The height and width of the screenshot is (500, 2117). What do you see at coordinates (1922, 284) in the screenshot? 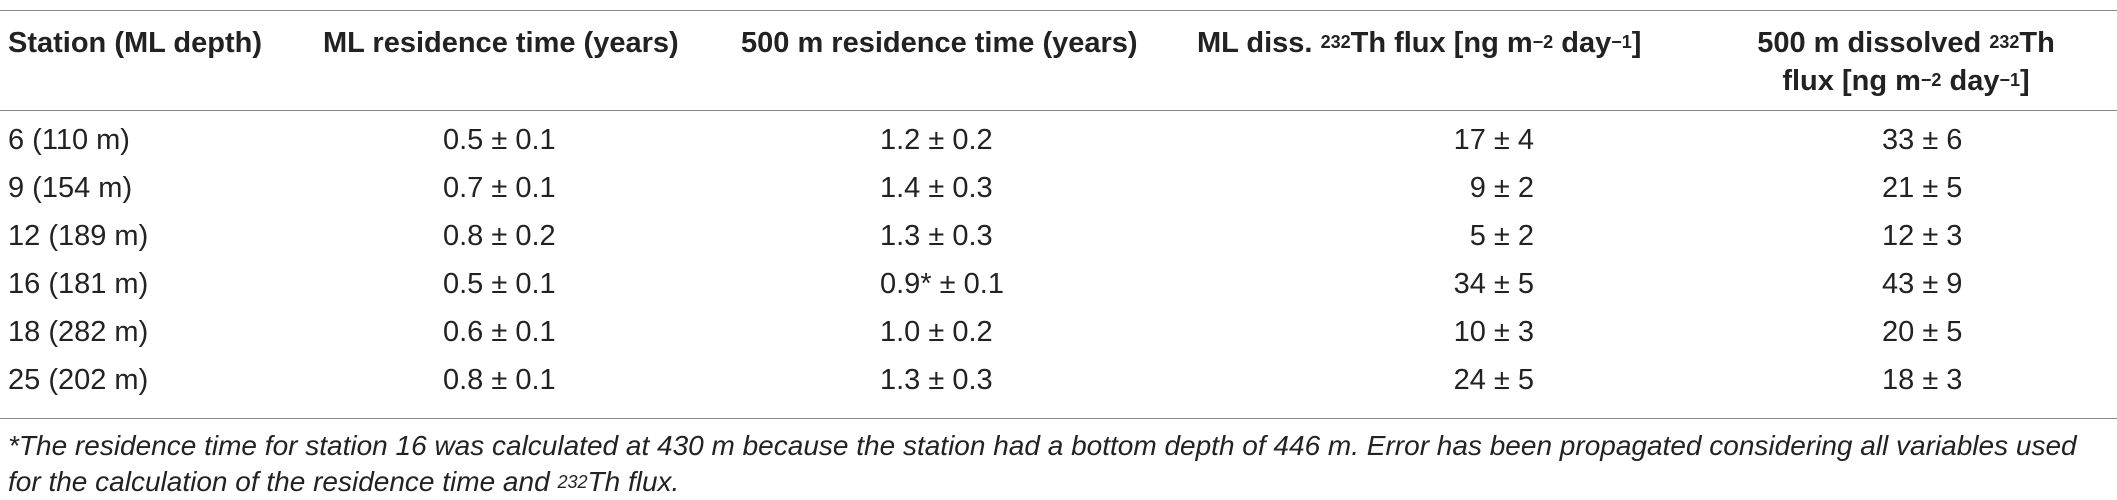
I see `cell-500m-flux: 43 ± 9` at bounding box center [1922, 284].